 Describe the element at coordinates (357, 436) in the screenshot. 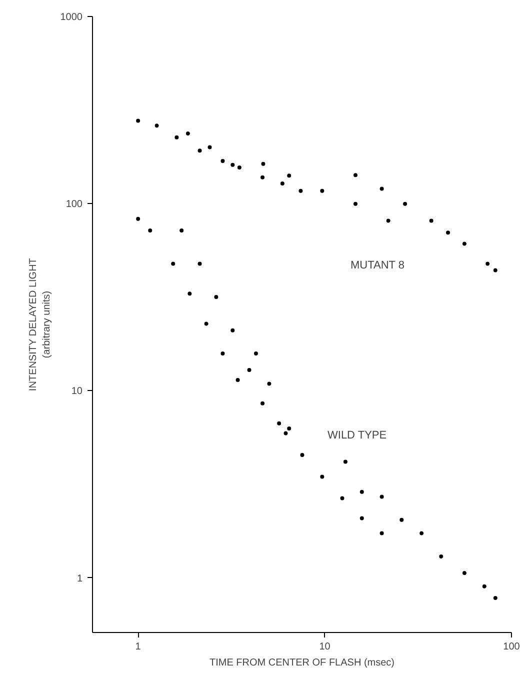

I see `annotation: WILD TYPE` at that location.